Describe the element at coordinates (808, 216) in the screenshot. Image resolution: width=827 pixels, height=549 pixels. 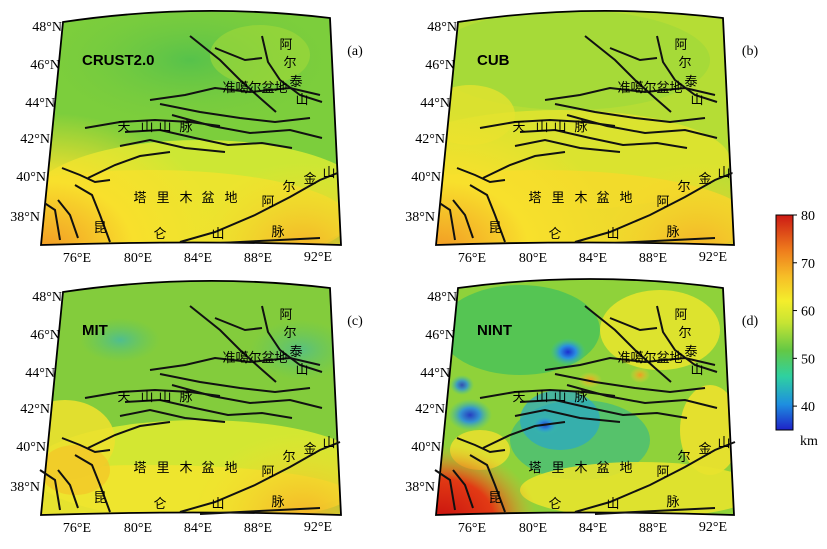
I see `colorbar-tick-label: 80` at that location.